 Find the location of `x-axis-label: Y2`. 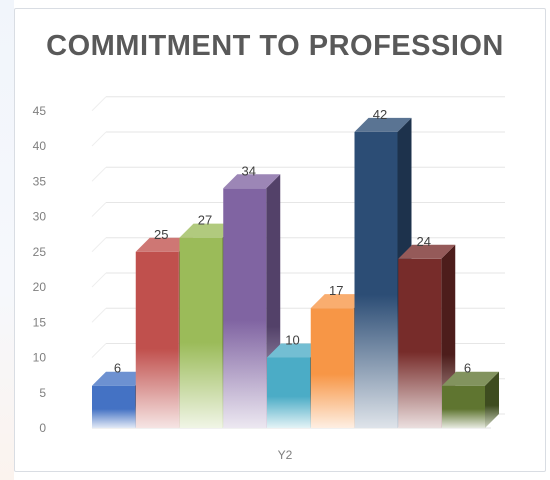

x-axis-label: Y2 is located at coordinates (285, 455).